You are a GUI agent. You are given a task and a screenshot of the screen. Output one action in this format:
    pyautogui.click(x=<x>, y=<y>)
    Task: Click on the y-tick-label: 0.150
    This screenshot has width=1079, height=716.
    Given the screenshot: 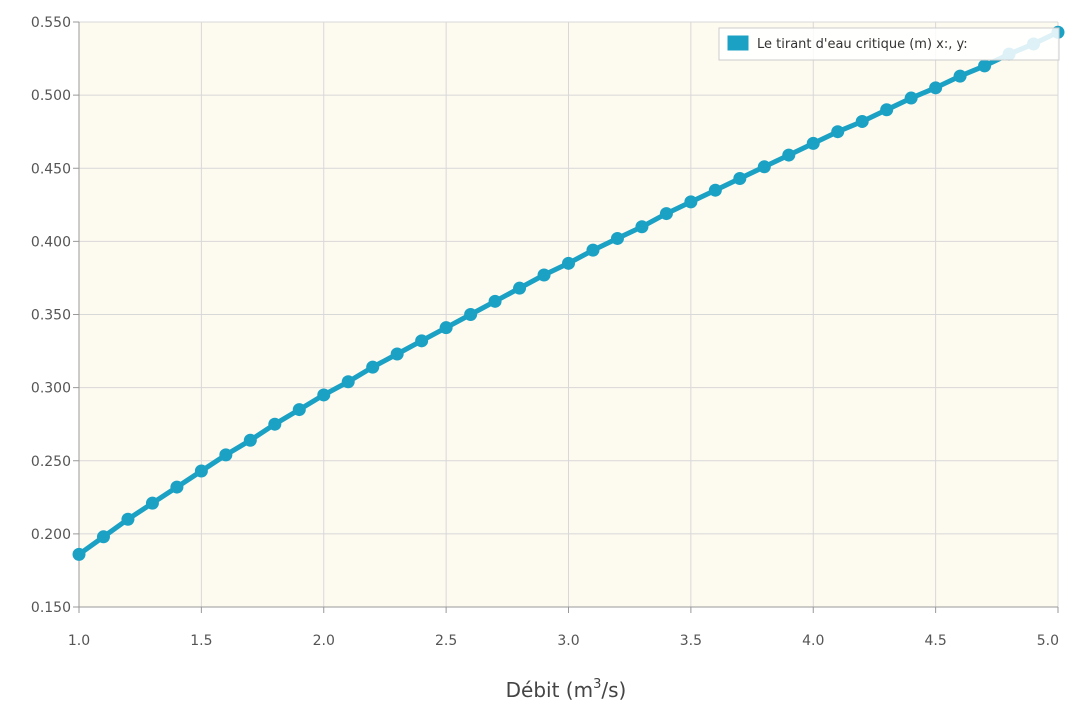 What is the action you would take?
    pyautogui.click(x=51, y=608)
    